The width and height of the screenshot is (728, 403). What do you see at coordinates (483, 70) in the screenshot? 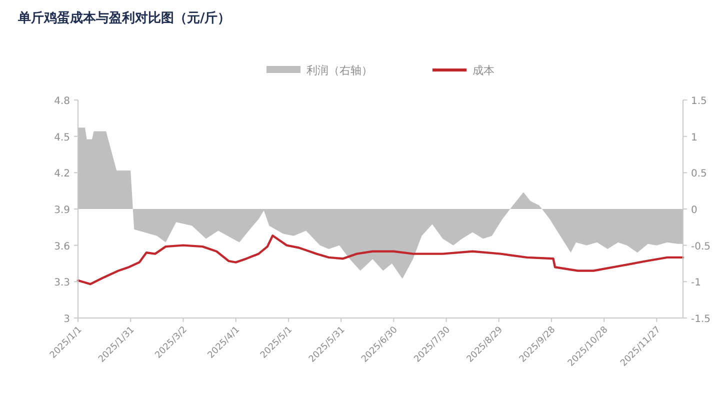
I see `legend-label: 成本` at bounding box center [483, 70].